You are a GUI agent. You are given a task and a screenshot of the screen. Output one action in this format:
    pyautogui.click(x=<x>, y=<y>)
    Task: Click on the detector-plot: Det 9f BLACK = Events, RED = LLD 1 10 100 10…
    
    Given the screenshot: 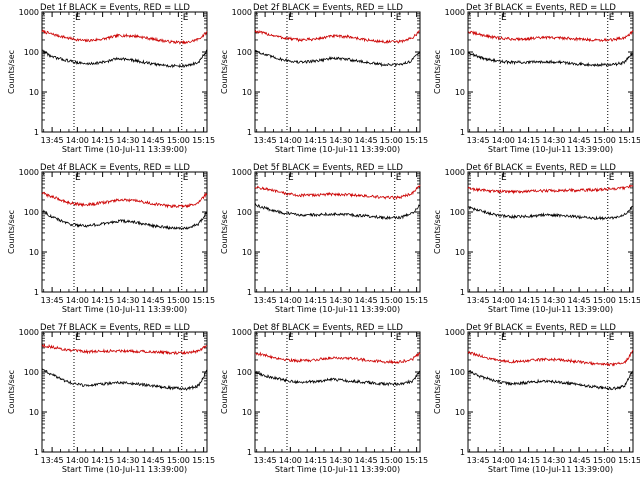 What is the action you would take?
    pyautogui.click(x=536, y=398)
    